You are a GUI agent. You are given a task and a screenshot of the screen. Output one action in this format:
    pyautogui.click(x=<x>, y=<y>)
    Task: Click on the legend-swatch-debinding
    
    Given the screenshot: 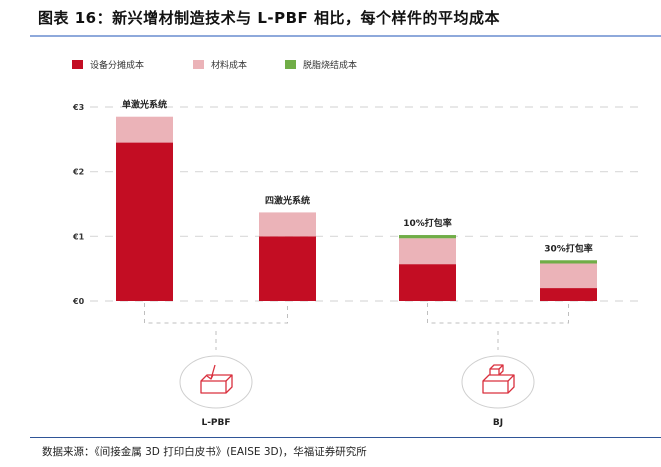 What is the action you would take?
    pyautogui.click(x=290, y=64)
    